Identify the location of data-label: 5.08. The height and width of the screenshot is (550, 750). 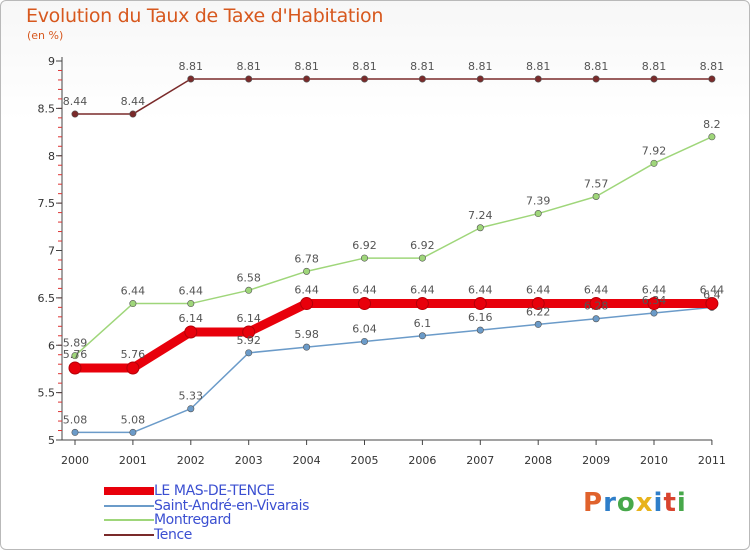
(75, 419).